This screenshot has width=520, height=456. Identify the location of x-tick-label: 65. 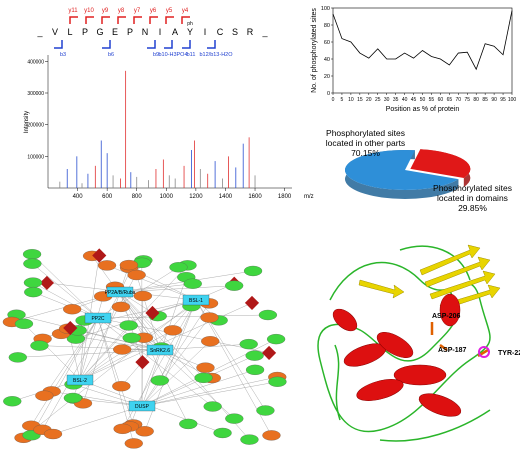
(450, 100).